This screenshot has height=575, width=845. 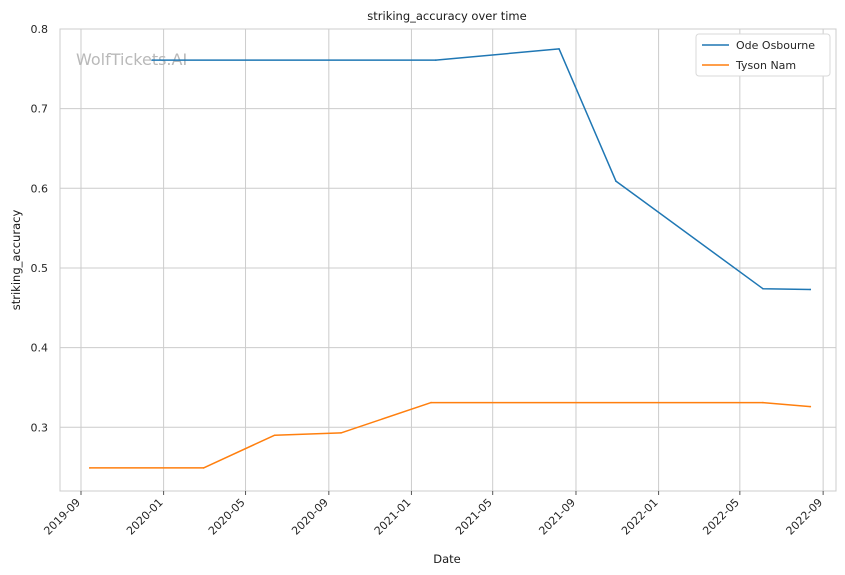 What do you see at coordinates (16, 260) in the screenshot?
I see `y-axis-title: striking_accuracy` at bounding box center [16, 260].